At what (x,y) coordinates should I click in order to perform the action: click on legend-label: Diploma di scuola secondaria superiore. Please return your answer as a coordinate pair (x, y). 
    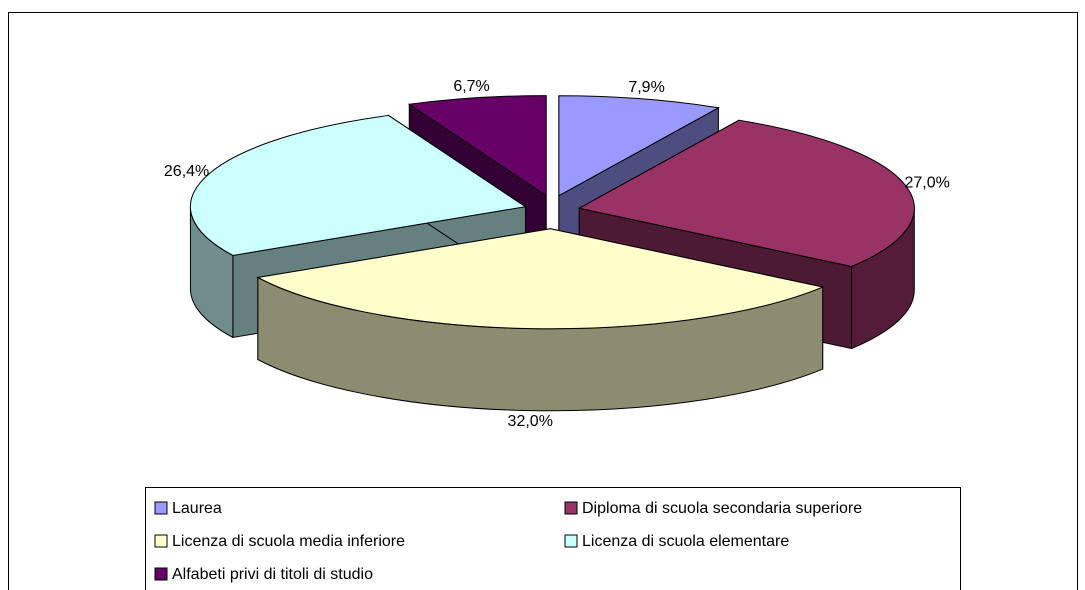
    Looking at the image, I should click on (722, 508).